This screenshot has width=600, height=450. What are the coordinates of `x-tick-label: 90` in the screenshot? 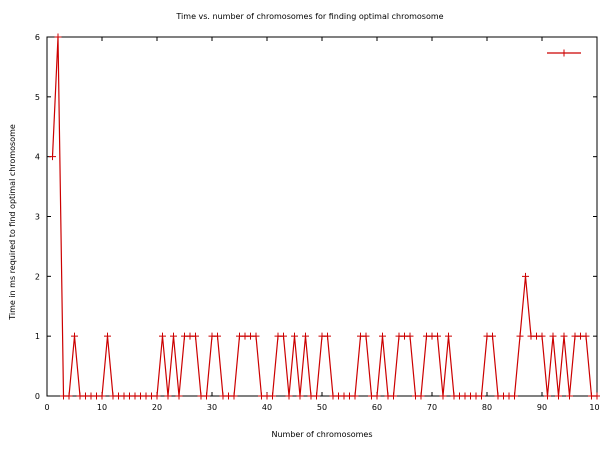 It's located at (542, 407).